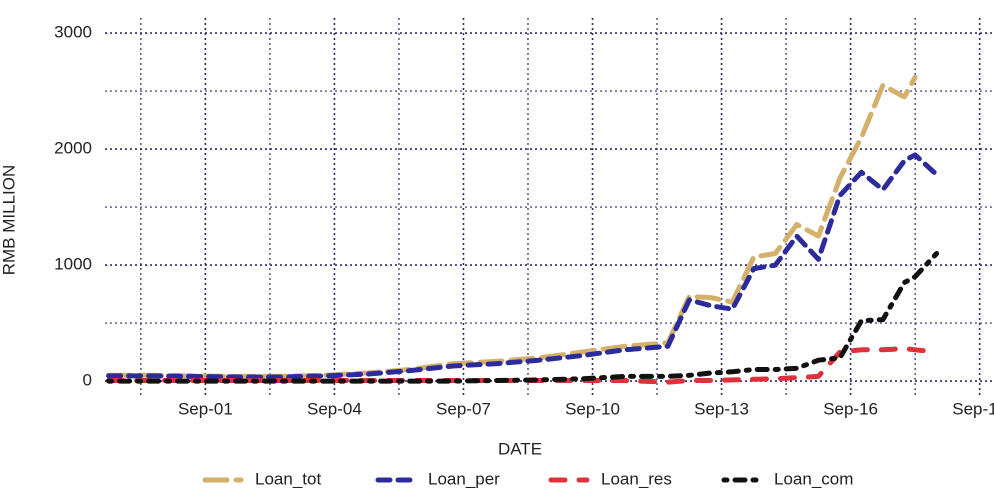 The height and width of the screenshot is (491, 994). Describe the element at coordinates (813, 478) in the screenshot. I see `legend-label: Loan_com` at that location.